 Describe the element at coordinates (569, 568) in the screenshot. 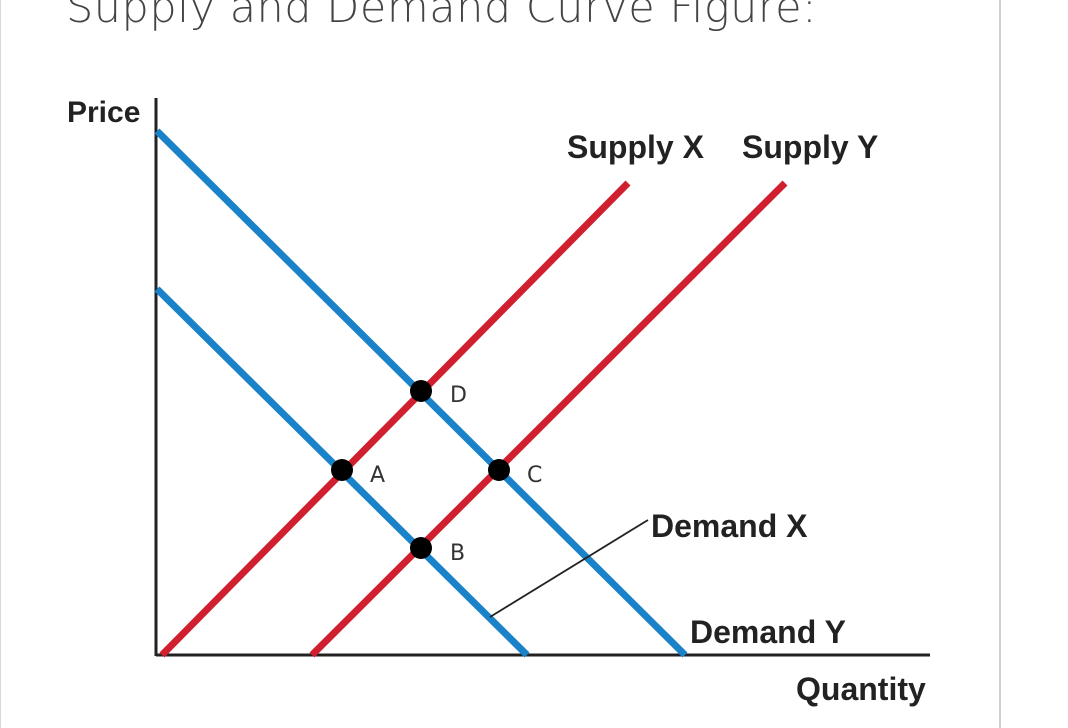

I see `demand-x-leader-line` at that location.